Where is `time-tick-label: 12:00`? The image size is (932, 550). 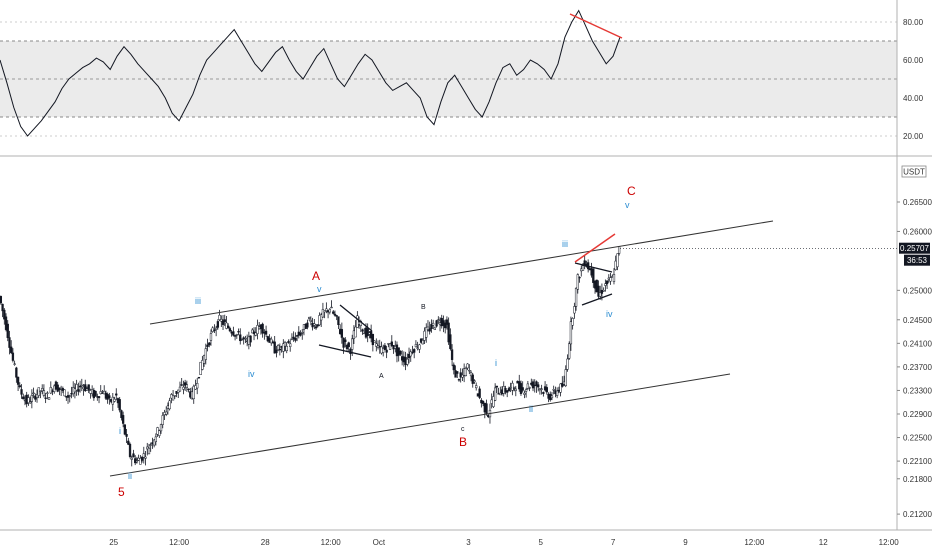
time-tick-label: 12:00 is located at coordinates (889, 542).